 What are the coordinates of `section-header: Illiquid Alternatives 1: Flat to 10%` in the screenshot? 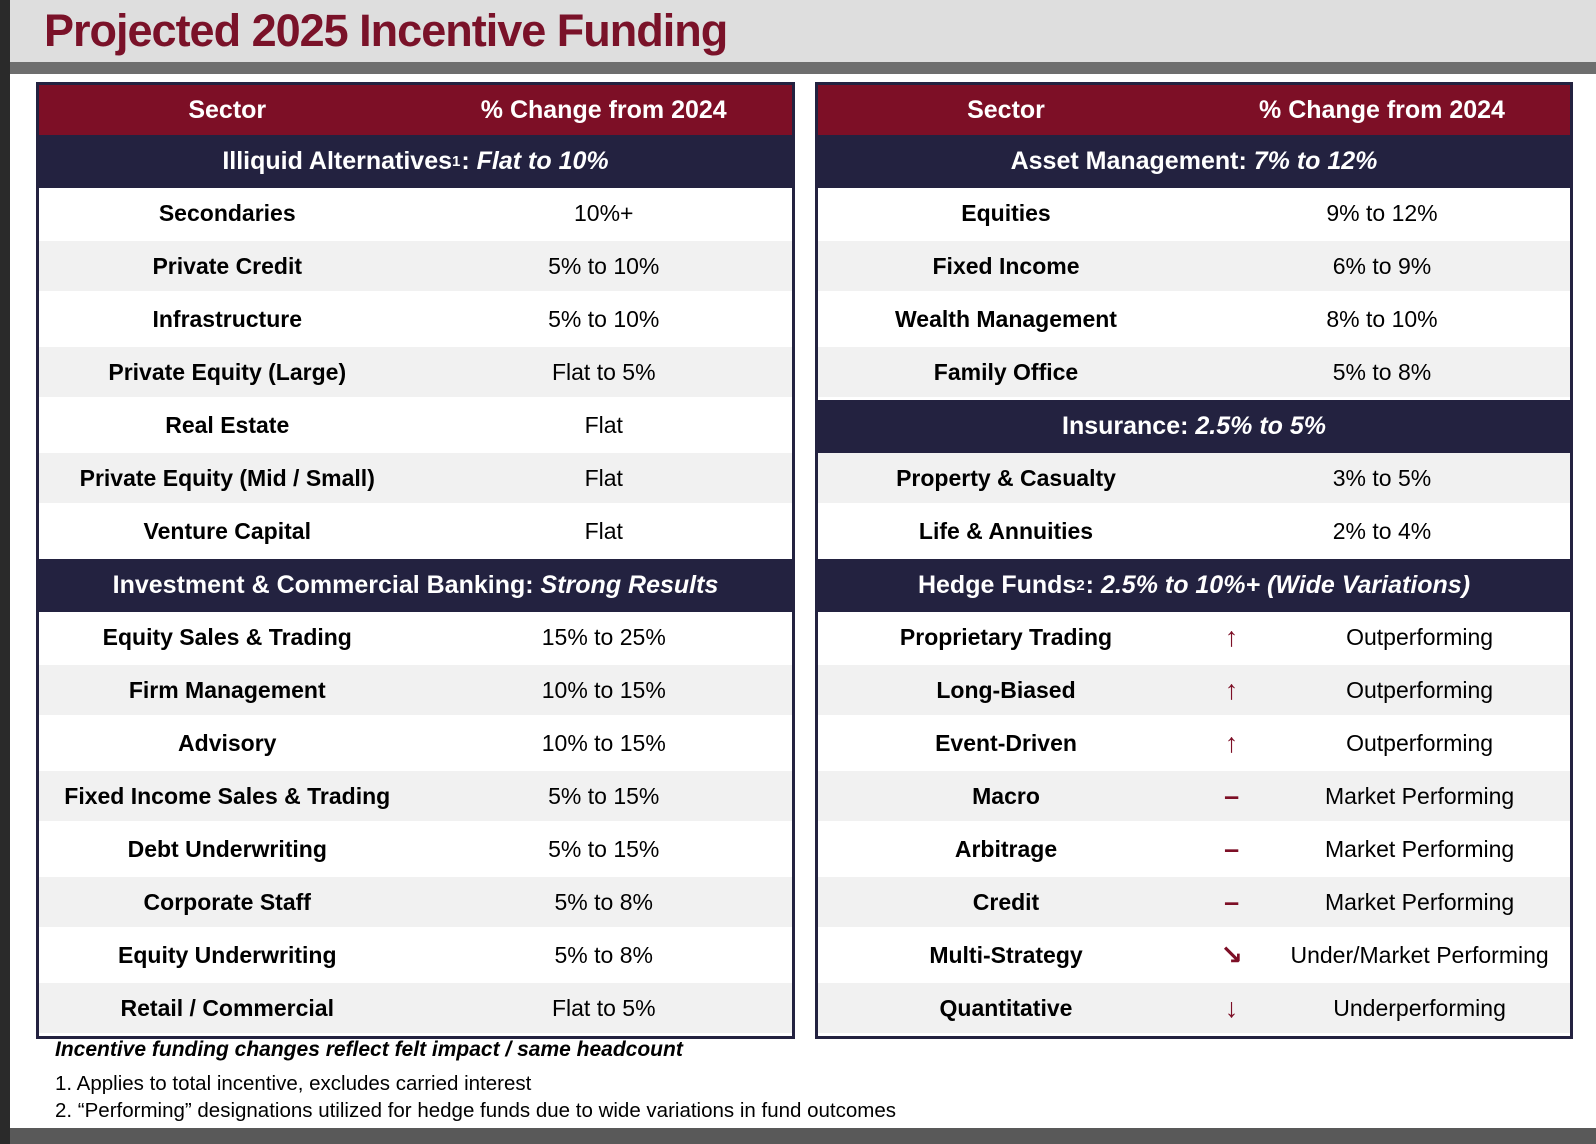 It's located at (415, 161).